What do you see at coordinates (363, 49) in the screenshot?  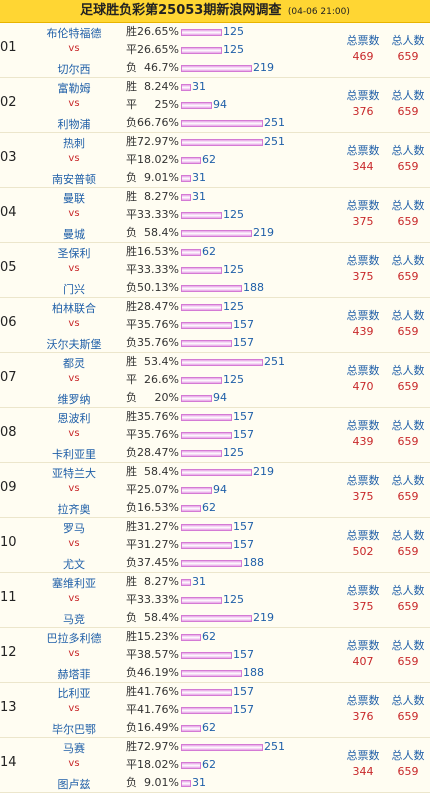 I see `total-votes: 总票数 469` at bounding box center [363, 49].